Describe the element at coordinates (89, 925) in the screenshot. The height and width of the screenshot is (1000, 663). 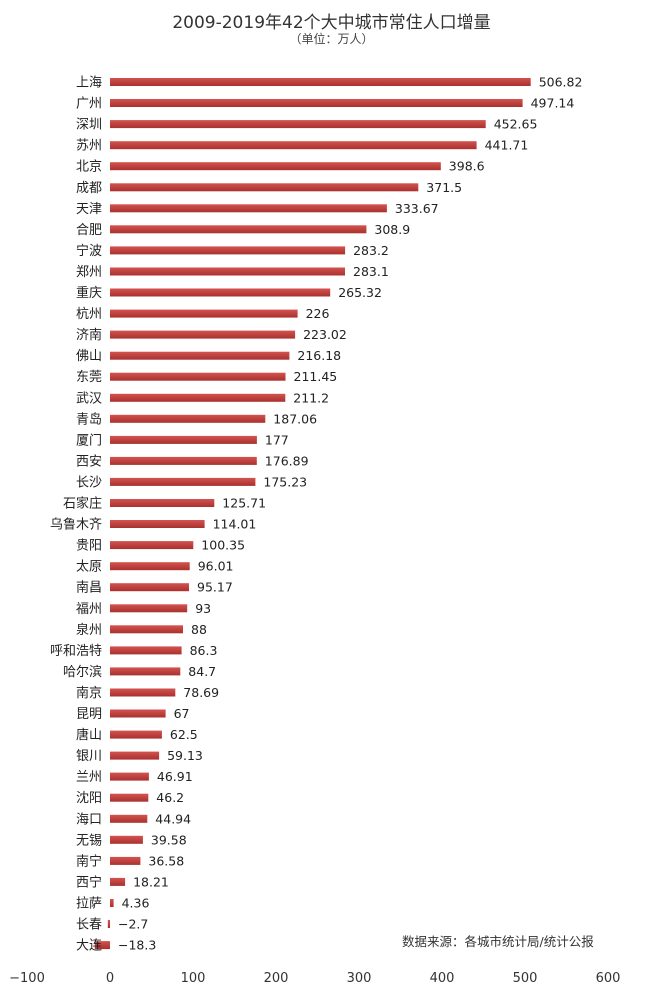
I see `category-label: 长春` at that location.